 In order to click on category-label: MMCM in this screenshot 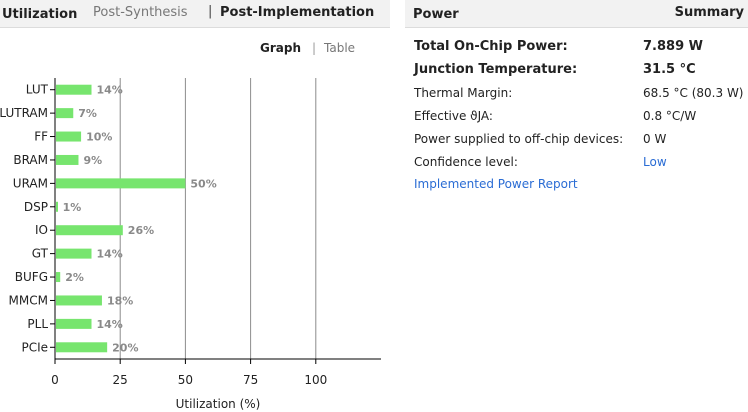, I will do `click(28, 300)`.